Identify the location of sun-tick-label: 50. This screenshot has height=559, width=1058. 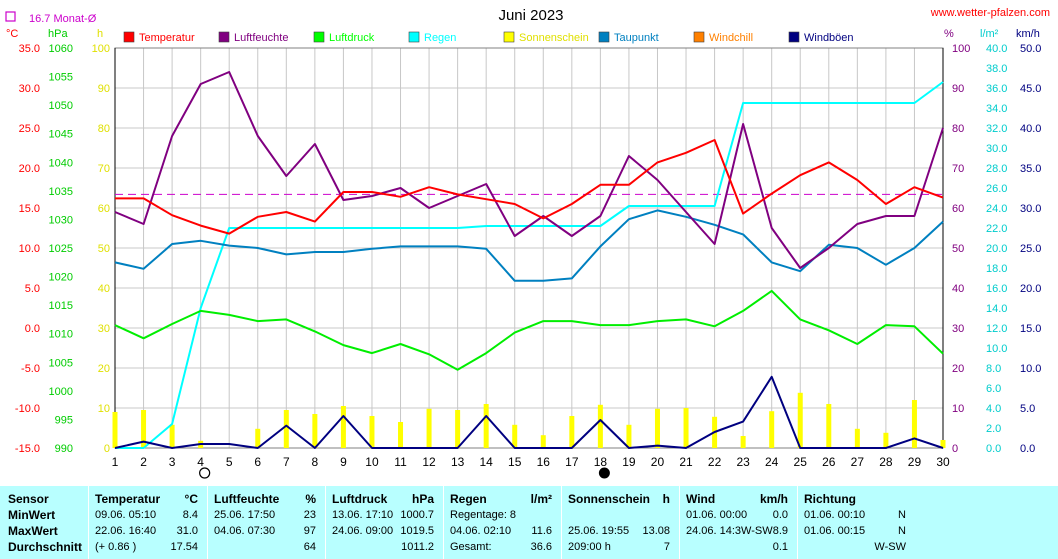
(104, 249).